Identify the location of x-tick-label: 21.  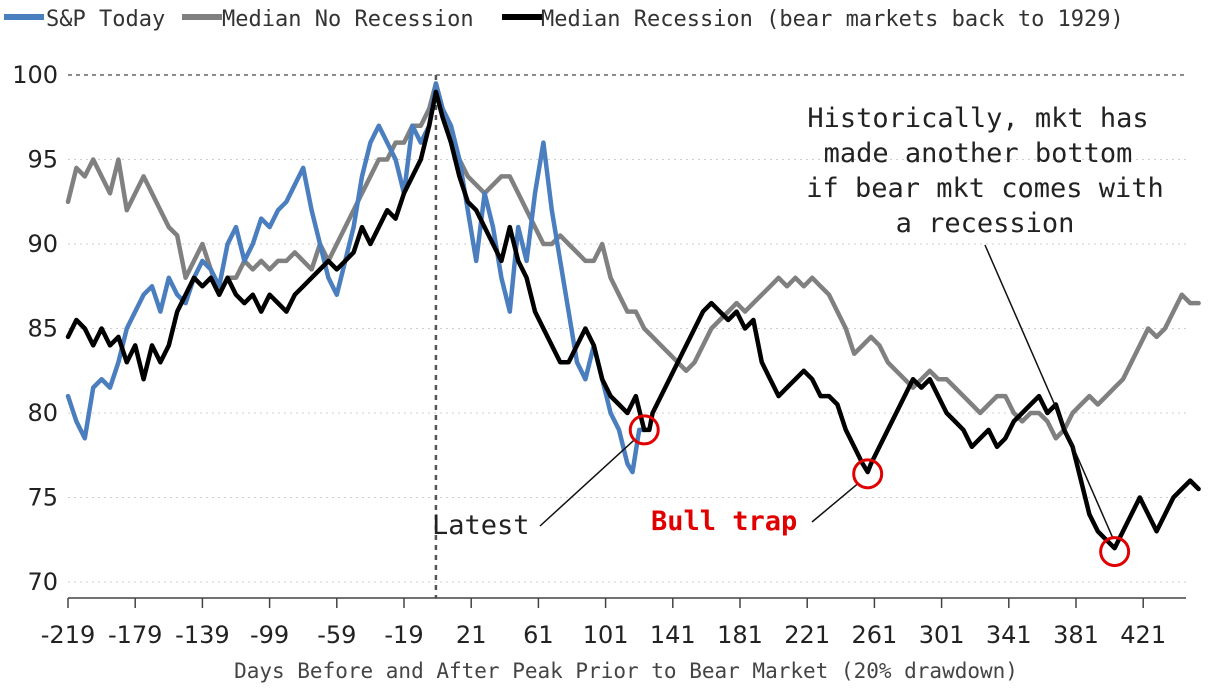
(471, 635).